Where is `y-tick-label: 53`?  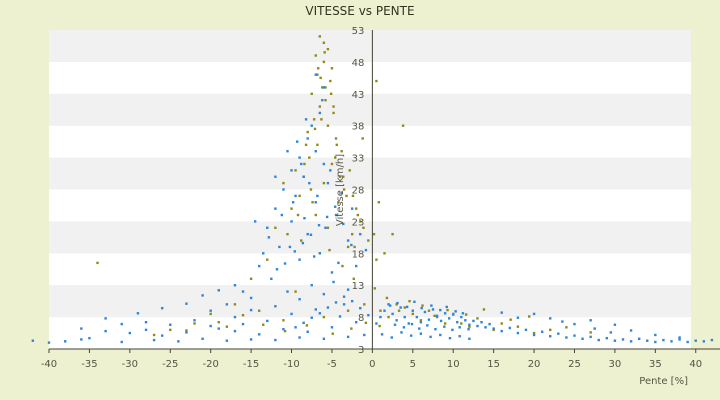
y-tick-label: 53 is located at coordinates (358, 31).